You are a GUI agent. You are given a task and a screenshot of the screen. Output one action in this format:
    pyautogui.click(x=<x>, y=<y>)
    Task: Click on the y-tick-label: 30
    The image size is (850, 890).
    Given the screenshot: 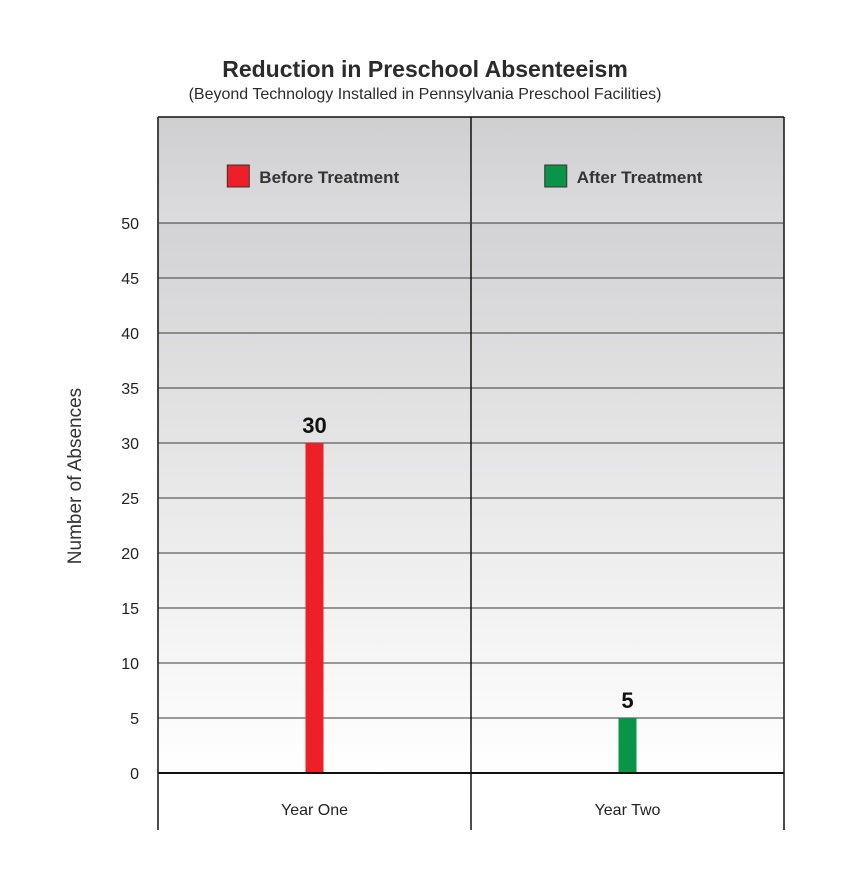 What is the action you would take?
    pyautogui.click(x=130, y=444)
    